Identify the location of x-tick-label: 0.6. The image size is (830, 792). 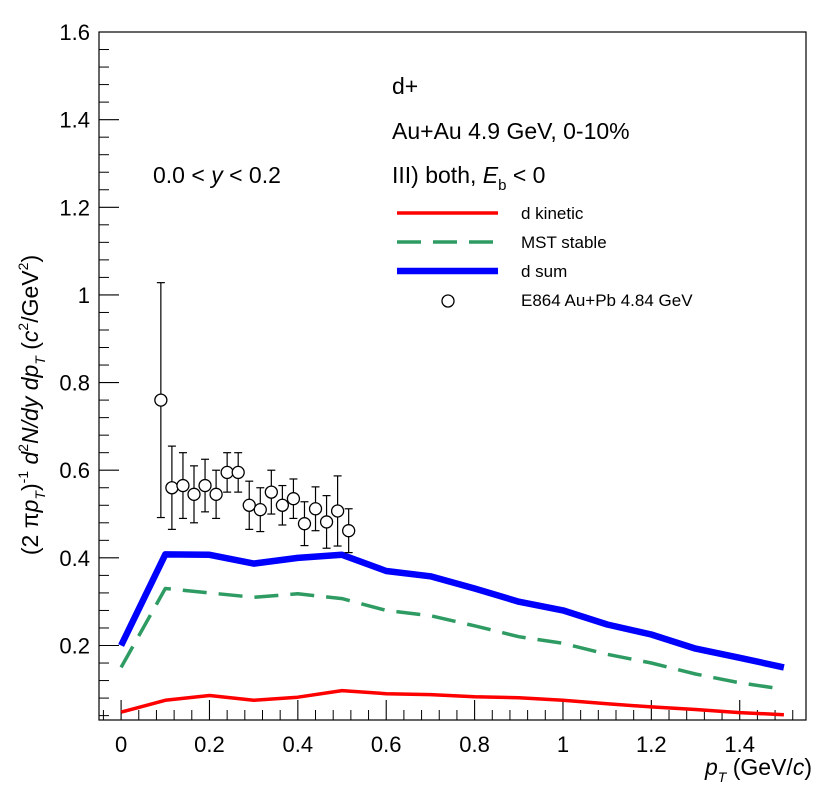
(386, 744).